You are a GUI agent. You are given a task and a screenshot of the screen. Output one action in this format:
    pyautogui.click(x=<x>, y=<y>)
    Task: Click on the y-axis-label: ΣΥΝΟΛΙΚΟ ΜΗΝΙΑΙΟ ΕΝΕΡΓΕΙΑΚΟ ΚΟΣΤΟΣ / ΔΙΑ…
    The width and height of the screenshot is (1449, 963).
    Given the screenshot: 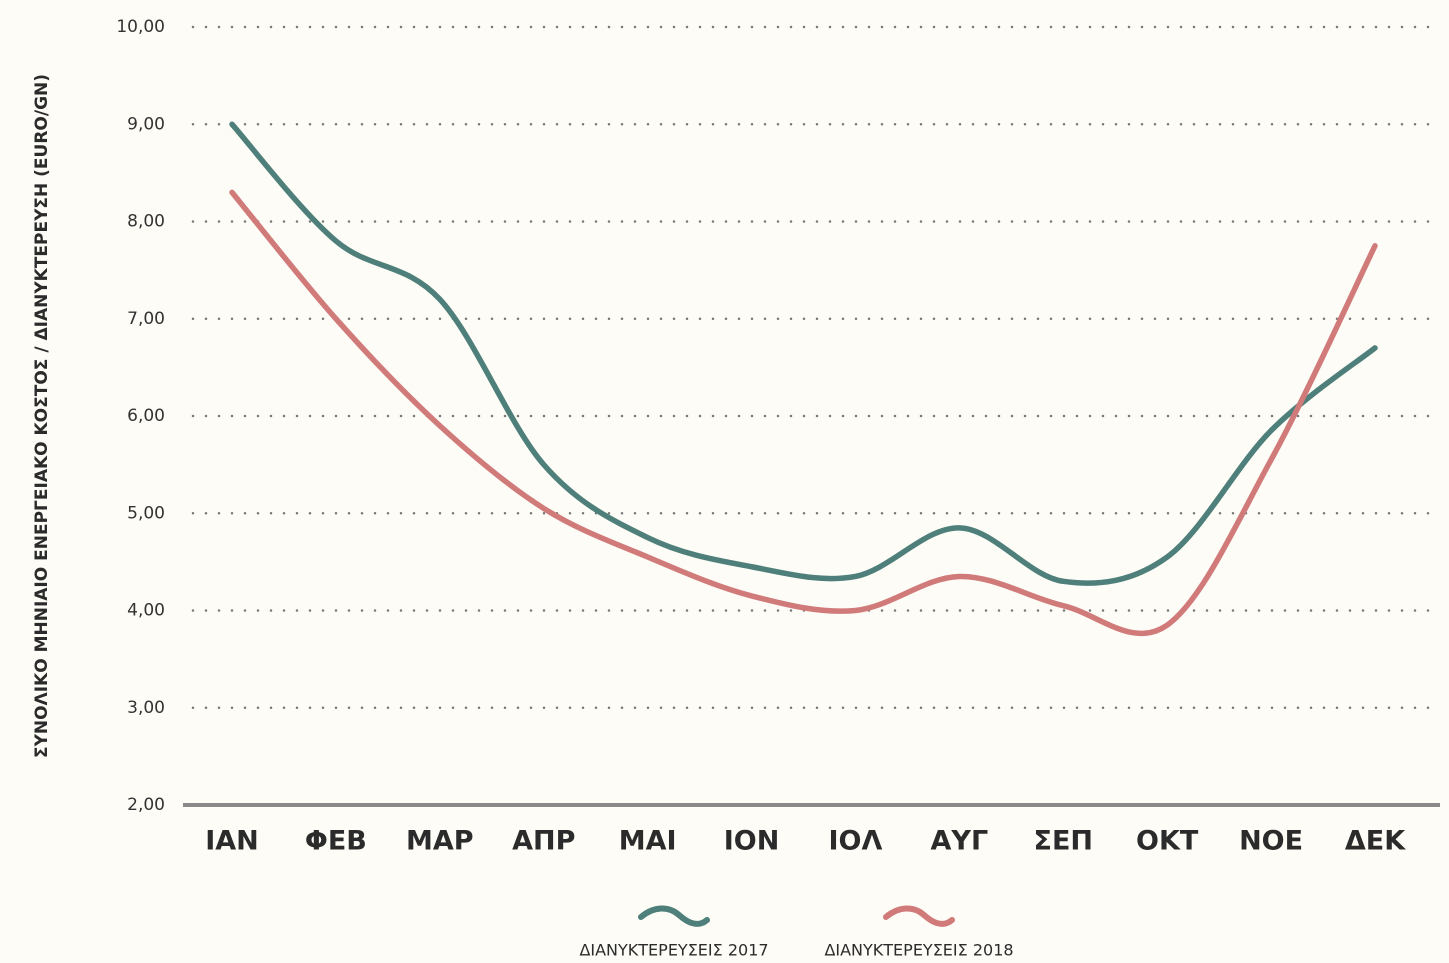 What is the action you would take?
    pyautogui.click(x=42, y=416)
    